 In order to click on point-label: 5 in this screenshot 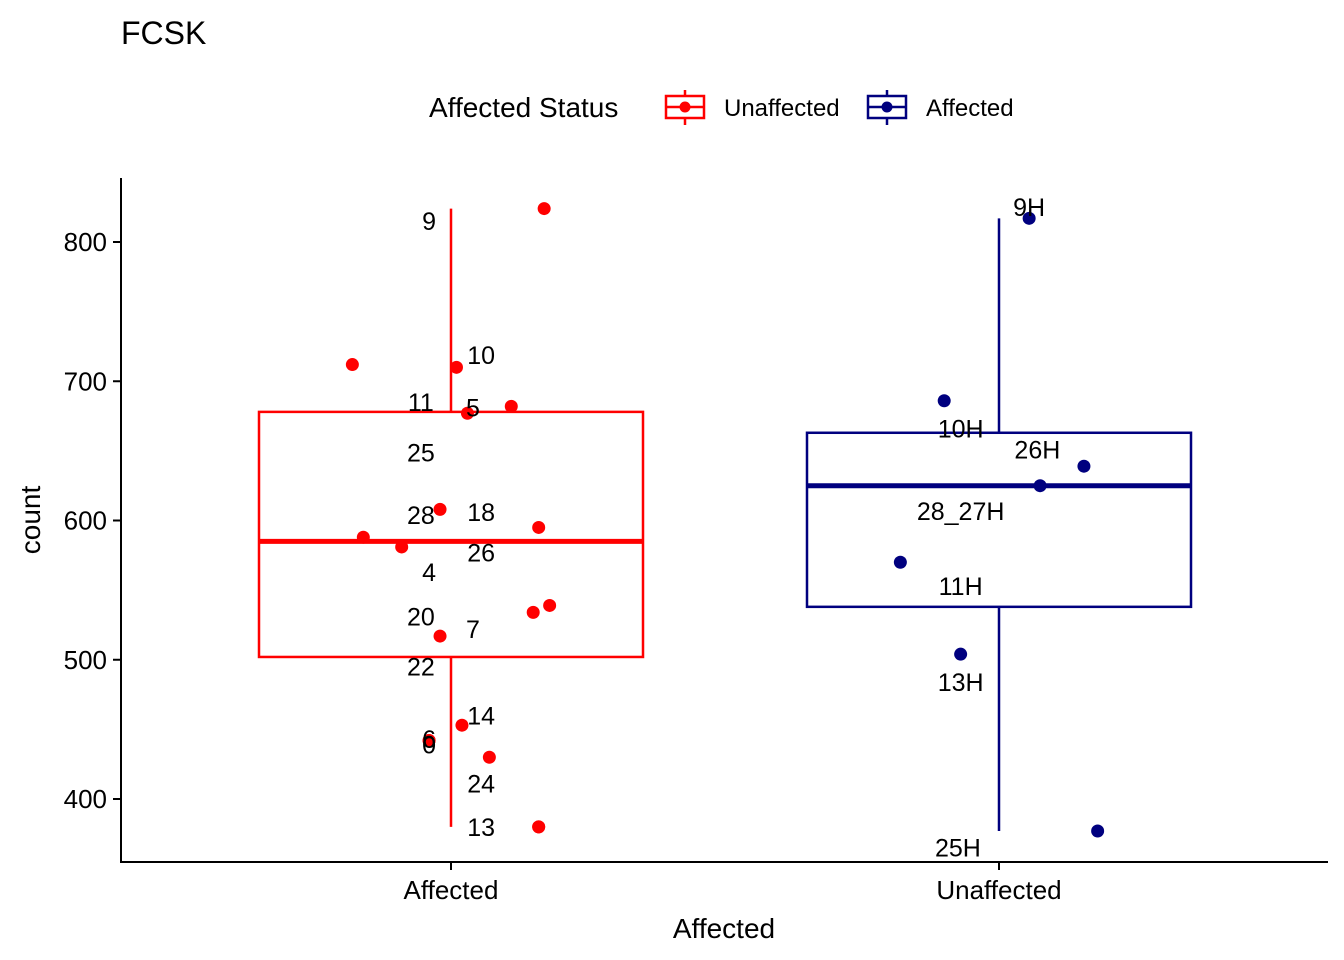, I will do `click(473, 409)`.